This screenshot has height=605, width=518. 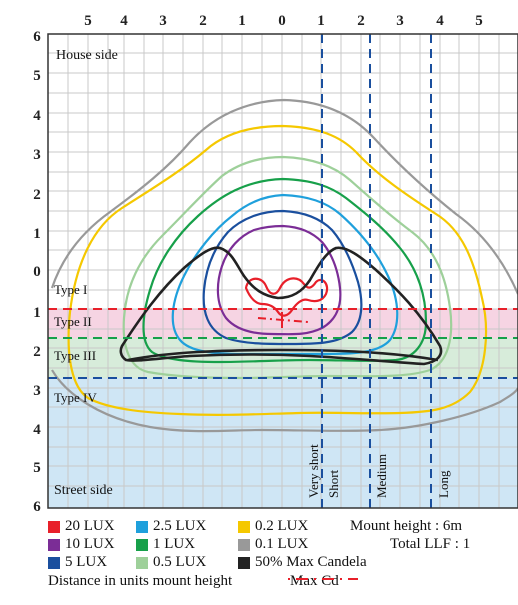 I want to click on total-llf: Total LLF : 1, so click(x=430, y=544).